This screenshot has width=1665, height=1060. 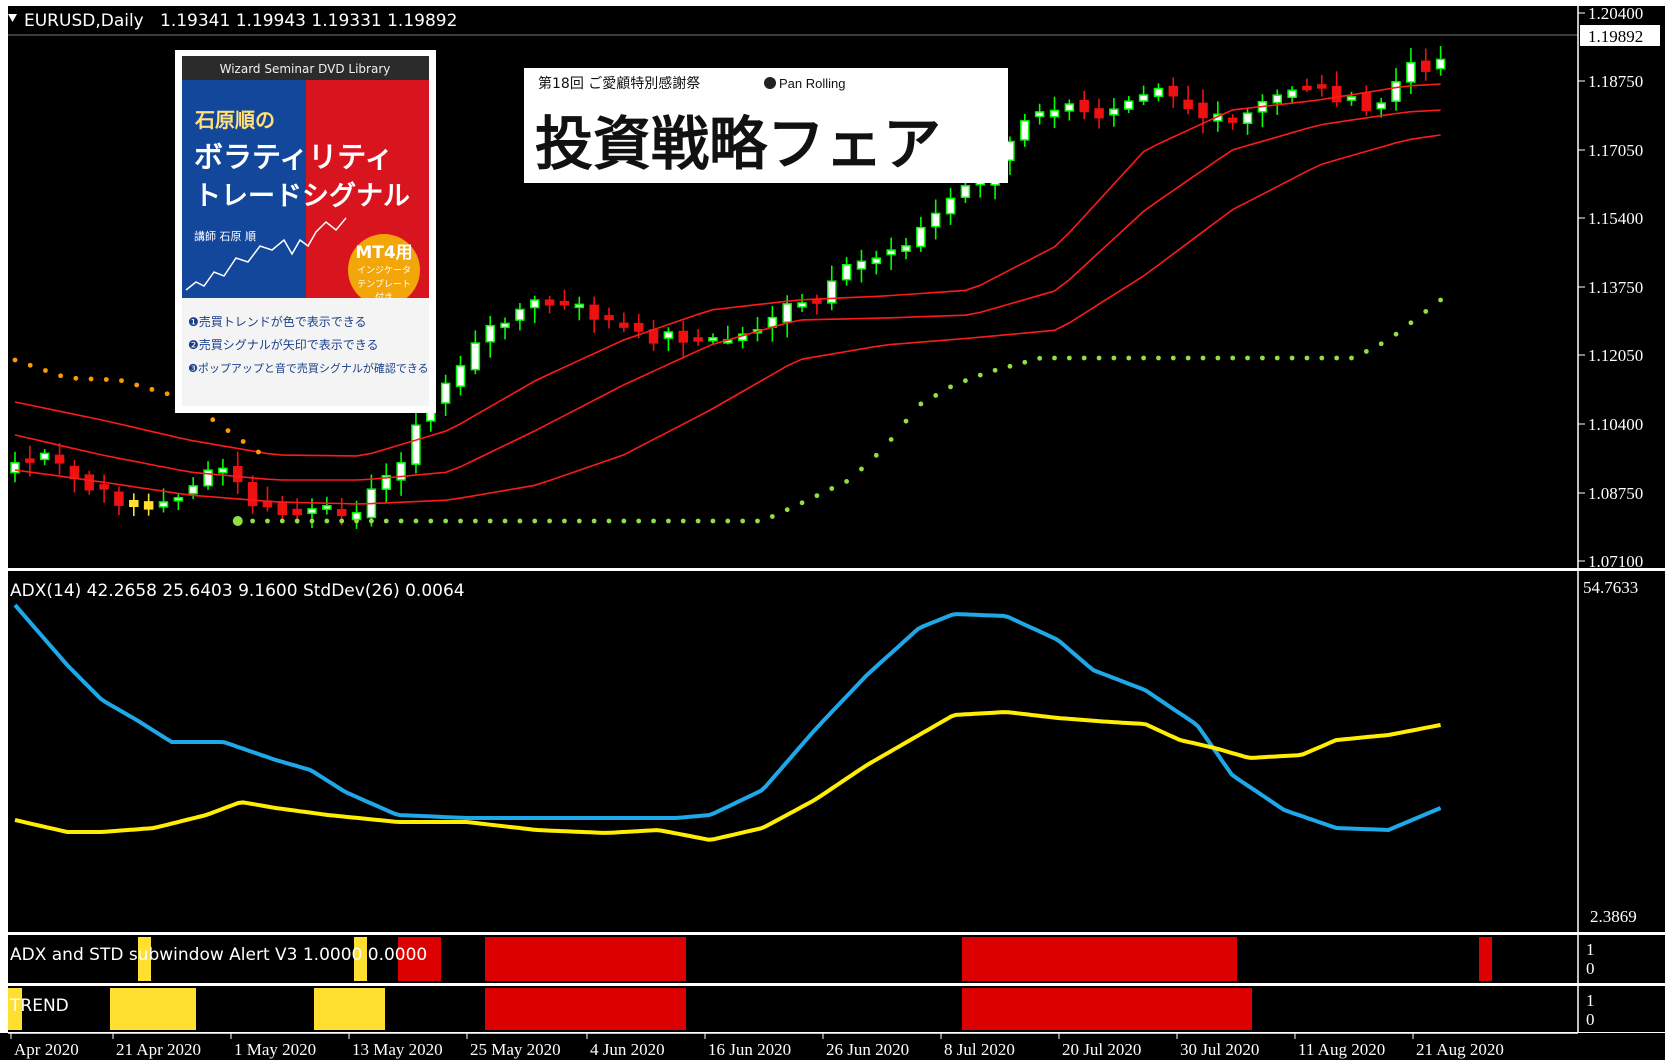 I want to click on alert-scale-0: 0, so click(x=1590, y=968).